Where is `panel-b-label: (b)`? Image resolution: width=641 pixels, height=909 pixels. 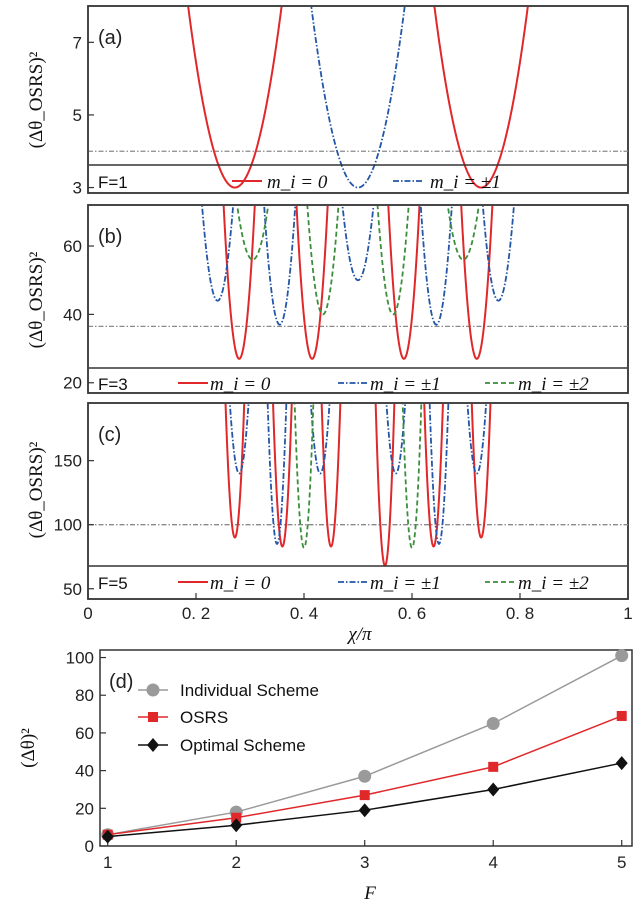
panel-b-label: (b) is located at coordinates (110, 237).